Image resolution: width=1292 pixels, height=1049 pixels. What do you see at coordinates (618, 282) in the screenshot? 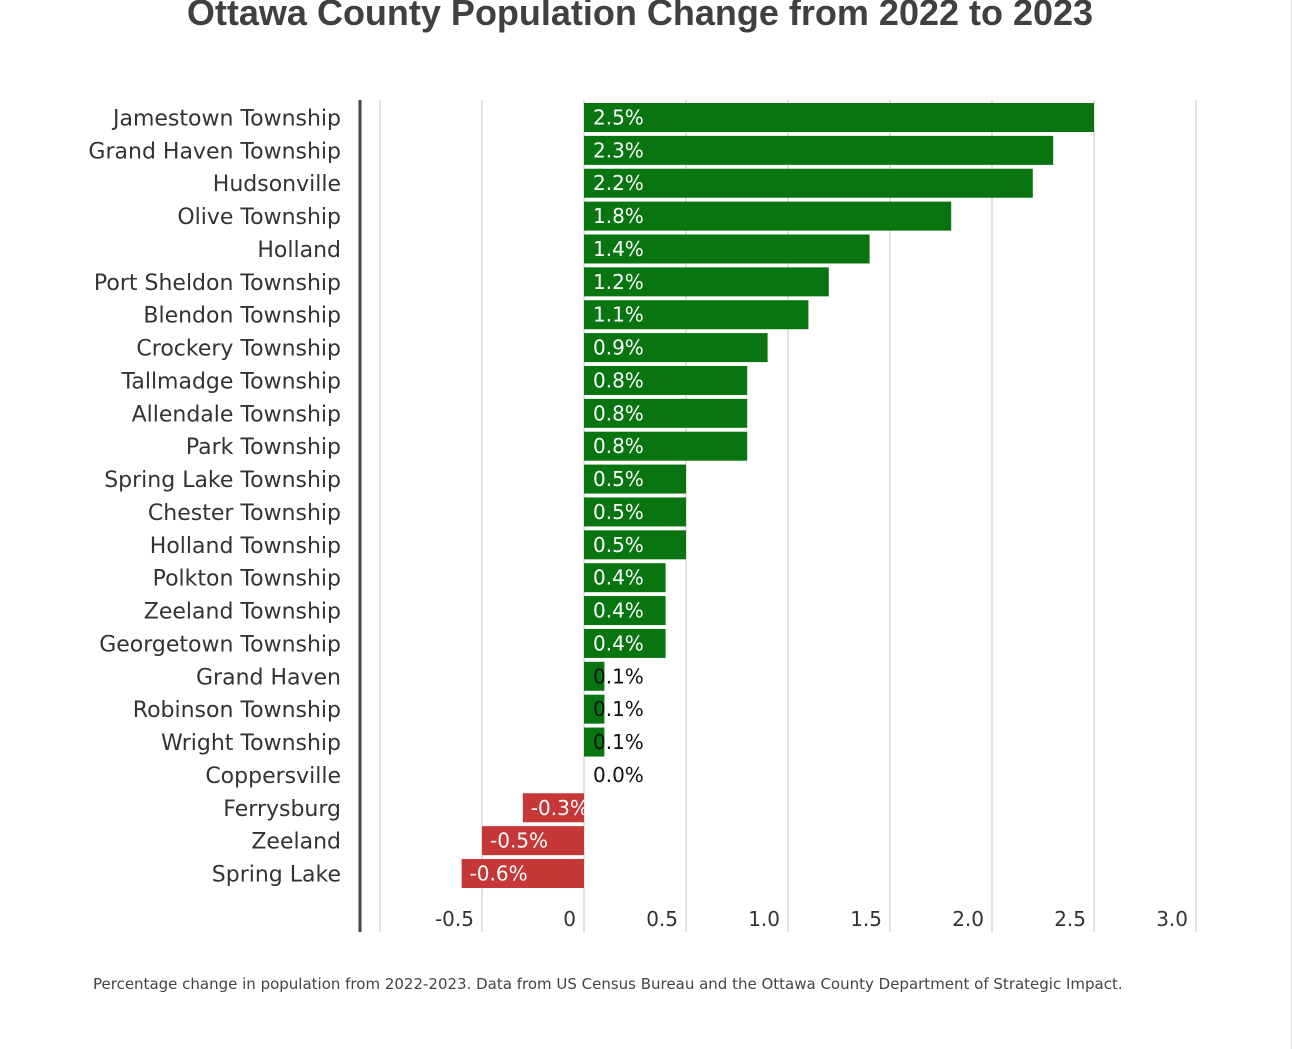
I see `value-label: 1.2%` at bounding box center [618, 282].